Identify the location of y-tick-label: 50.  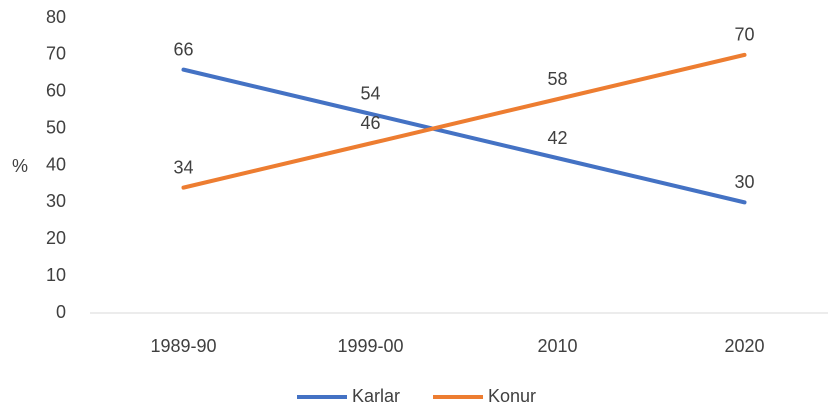
(56, 127).